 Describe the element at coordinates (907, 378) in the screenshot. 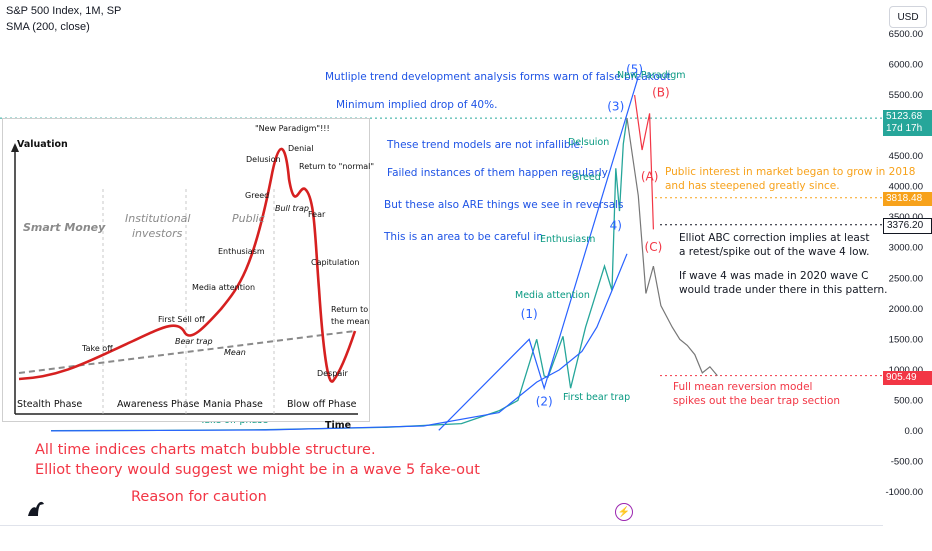

I see `price-tag-red: 905.49` at that location.